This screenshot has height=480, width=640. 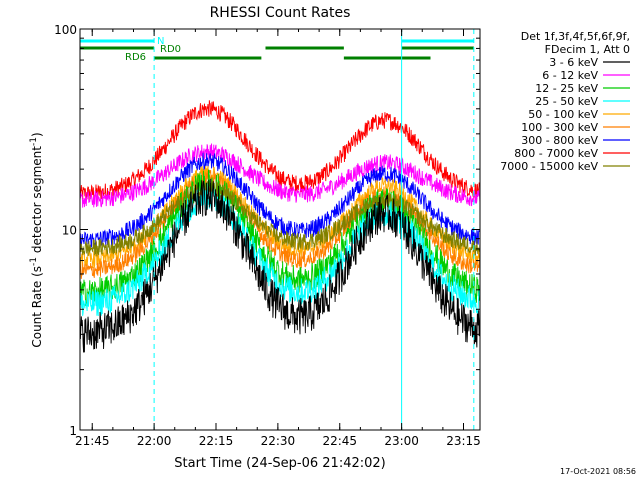 What do you see at coordinates (69, 231) in the screenshot?
I see `y-tick-label: 10` at bounding box center [69, 231].